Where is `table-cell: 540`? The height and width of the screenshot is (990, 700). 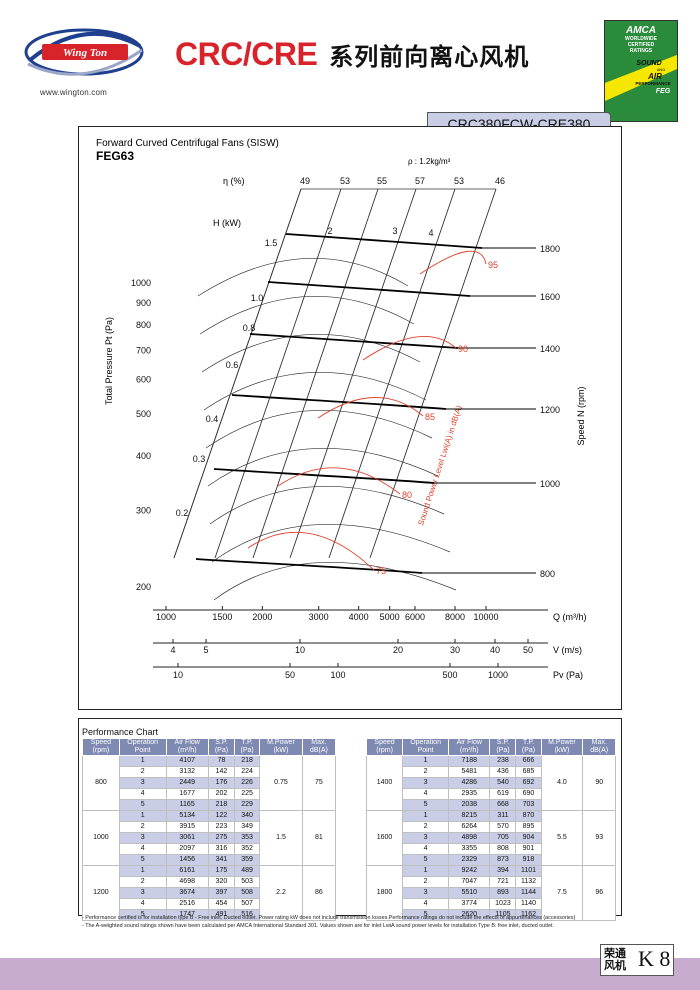
table-cell: 540 is located at coordinates (503, 783).